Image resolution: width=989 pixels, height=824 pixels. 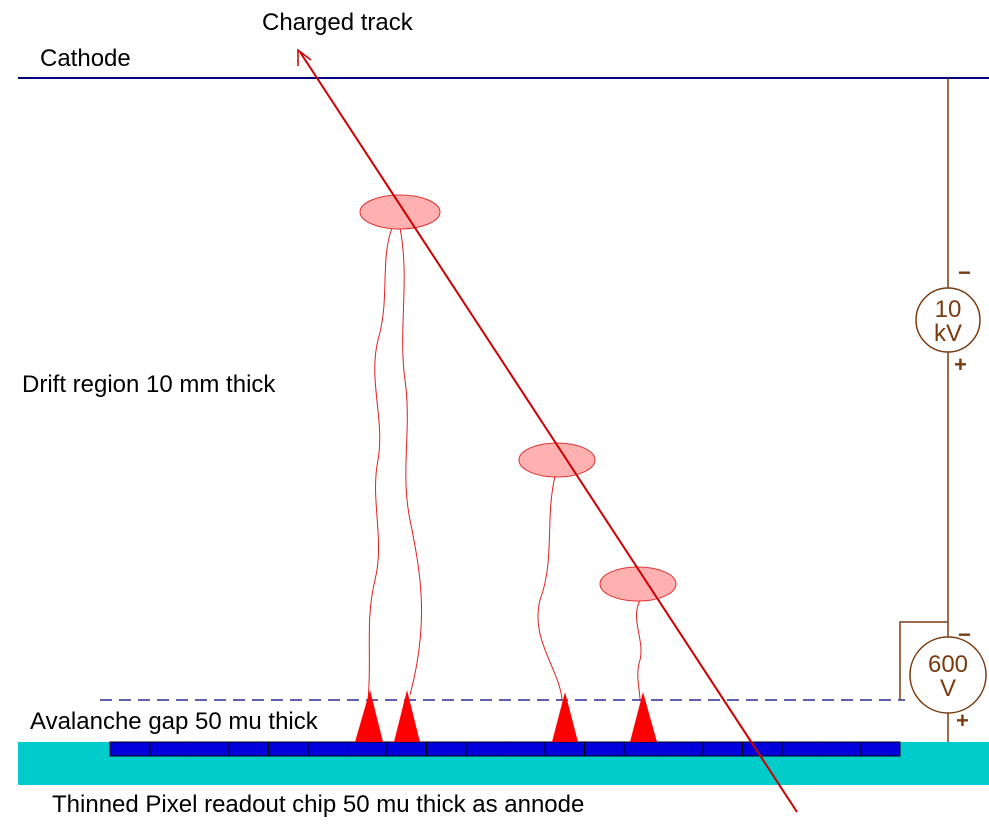 I want to click on track-arrow, so click(x=304, y=57).